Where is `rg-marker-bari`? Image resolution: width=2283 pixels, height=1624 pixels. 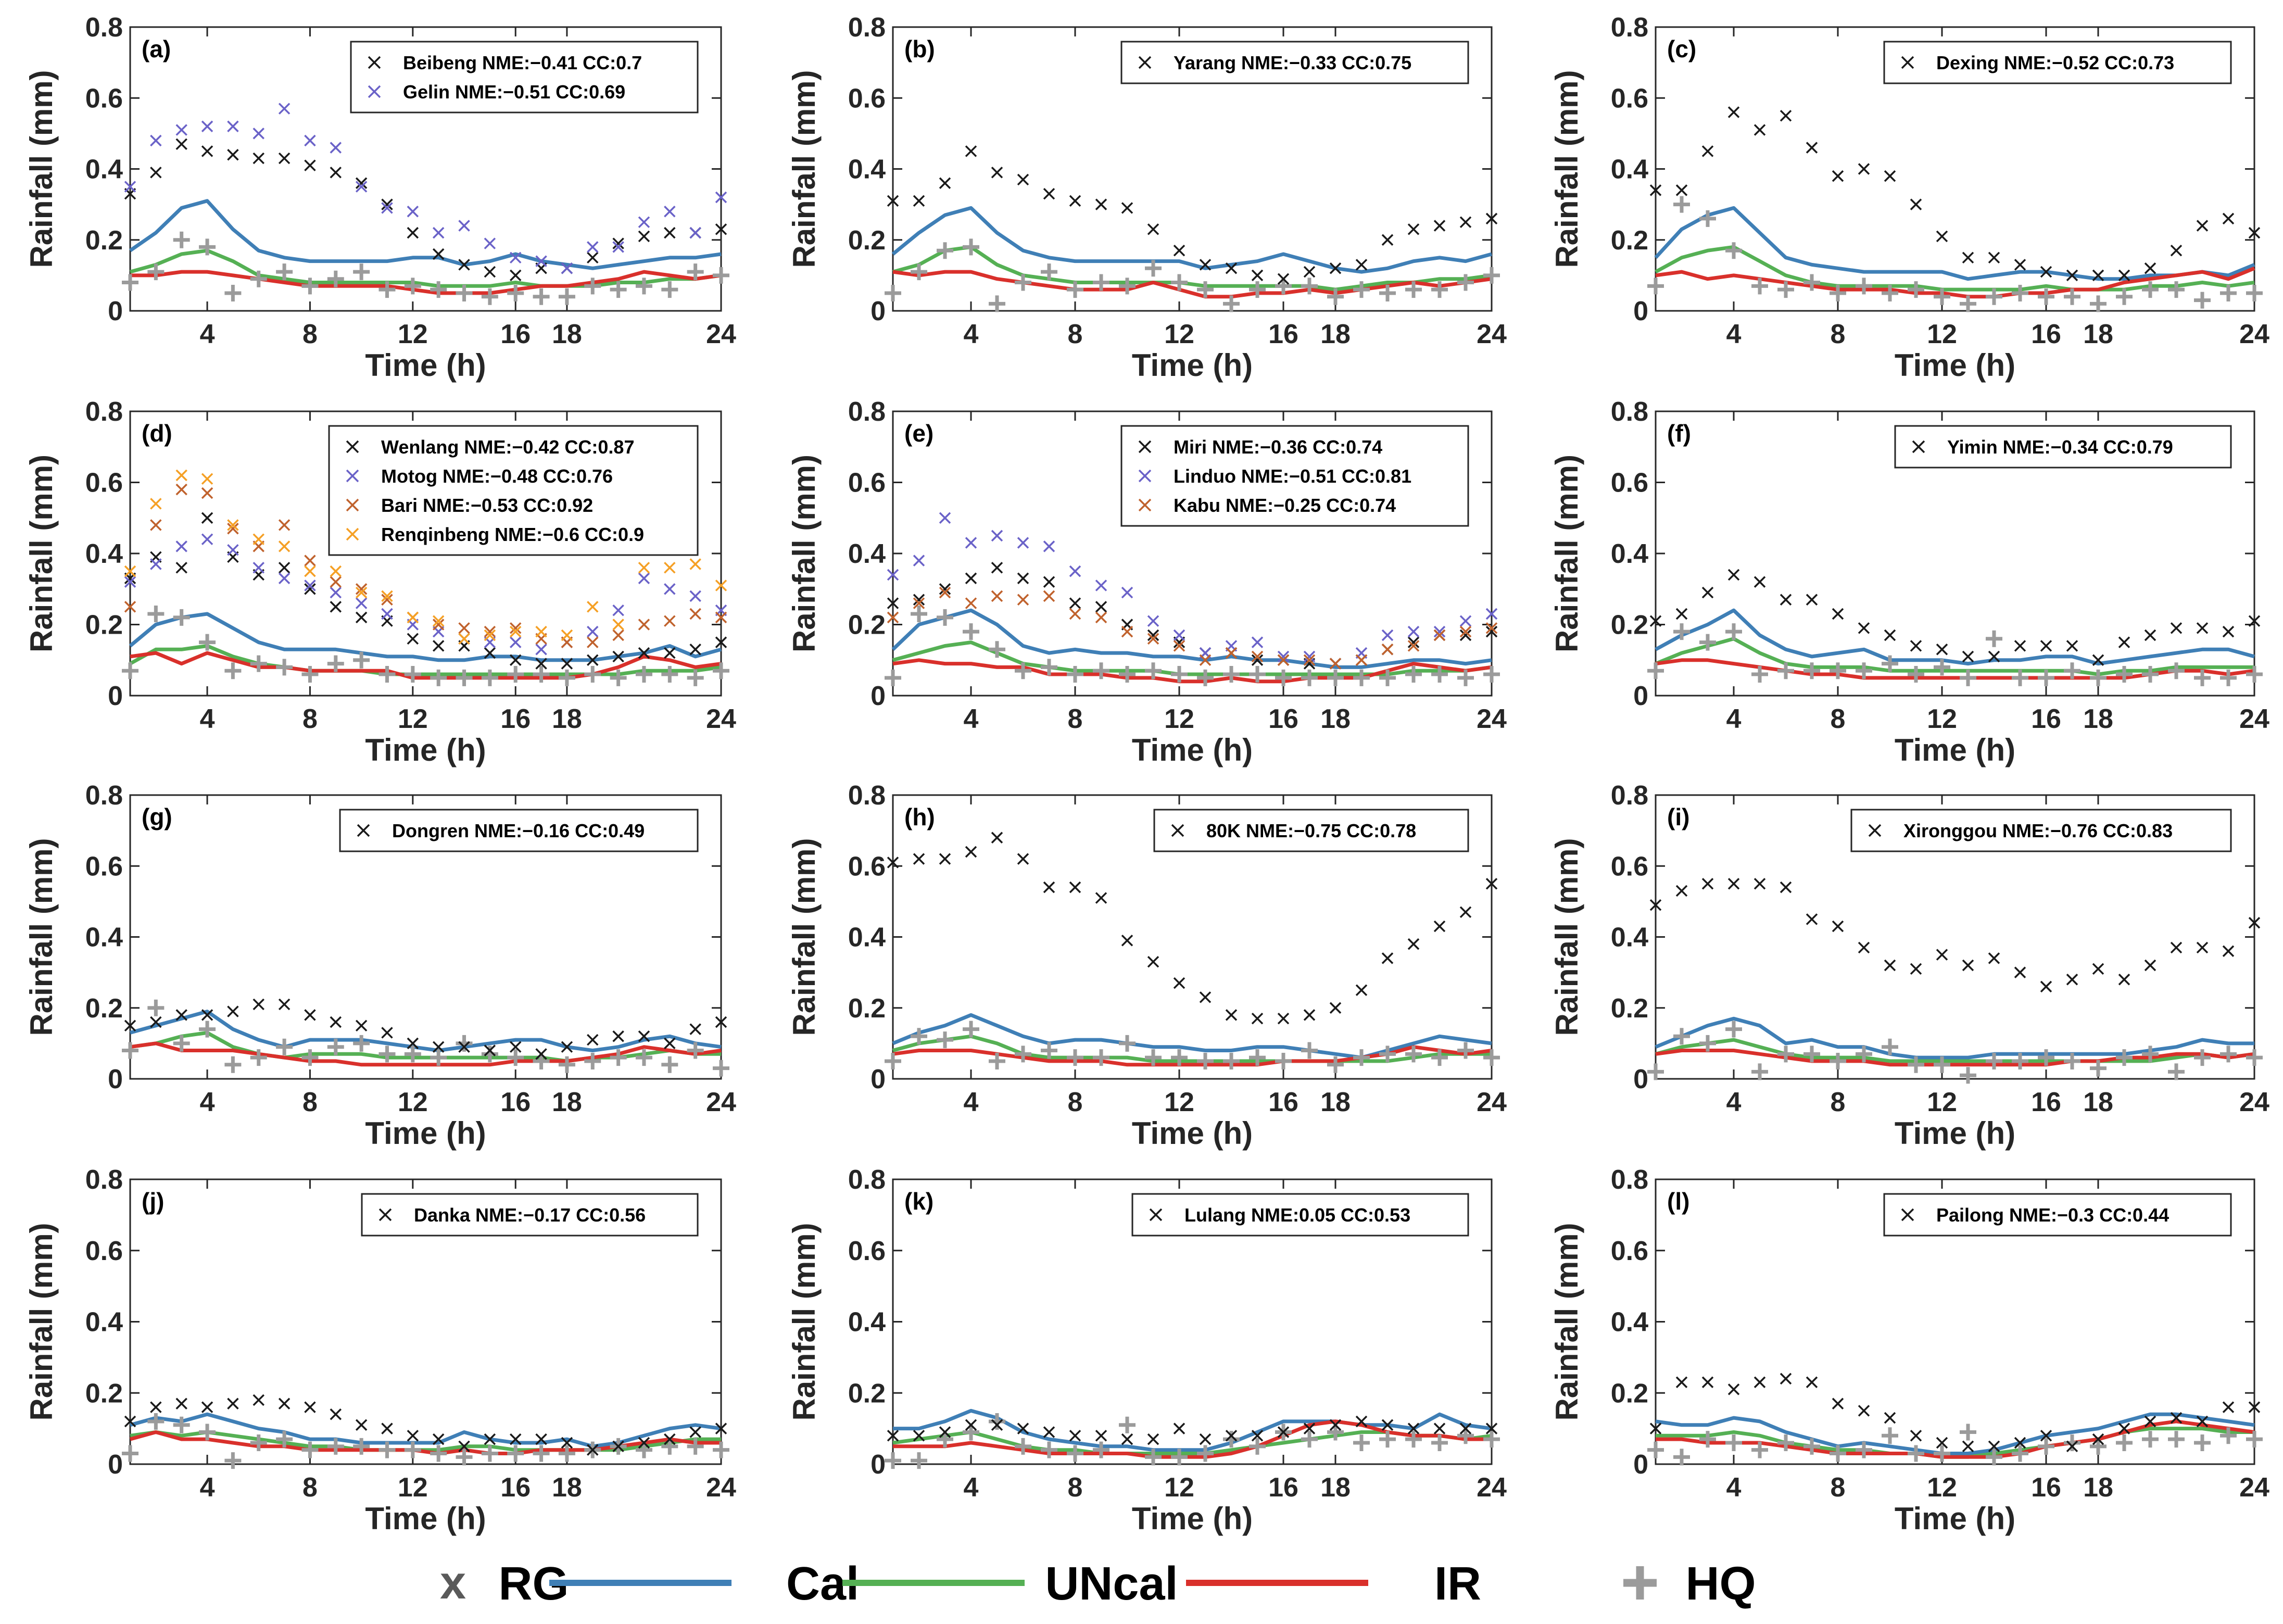
rg-marker-bari is located at coordinates (438, 625).